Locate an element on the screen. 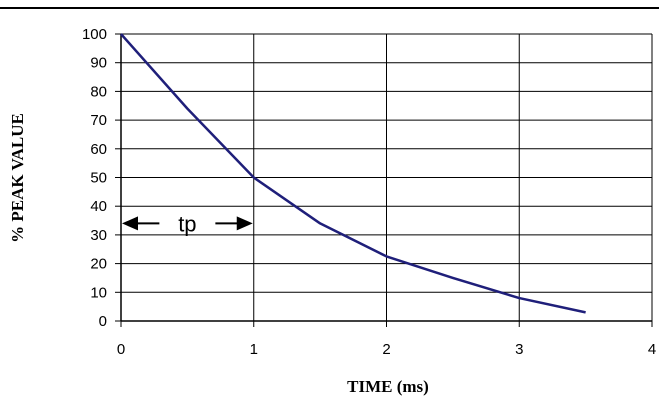  x-tick-label: 0 is located at coordinates (121, 349).